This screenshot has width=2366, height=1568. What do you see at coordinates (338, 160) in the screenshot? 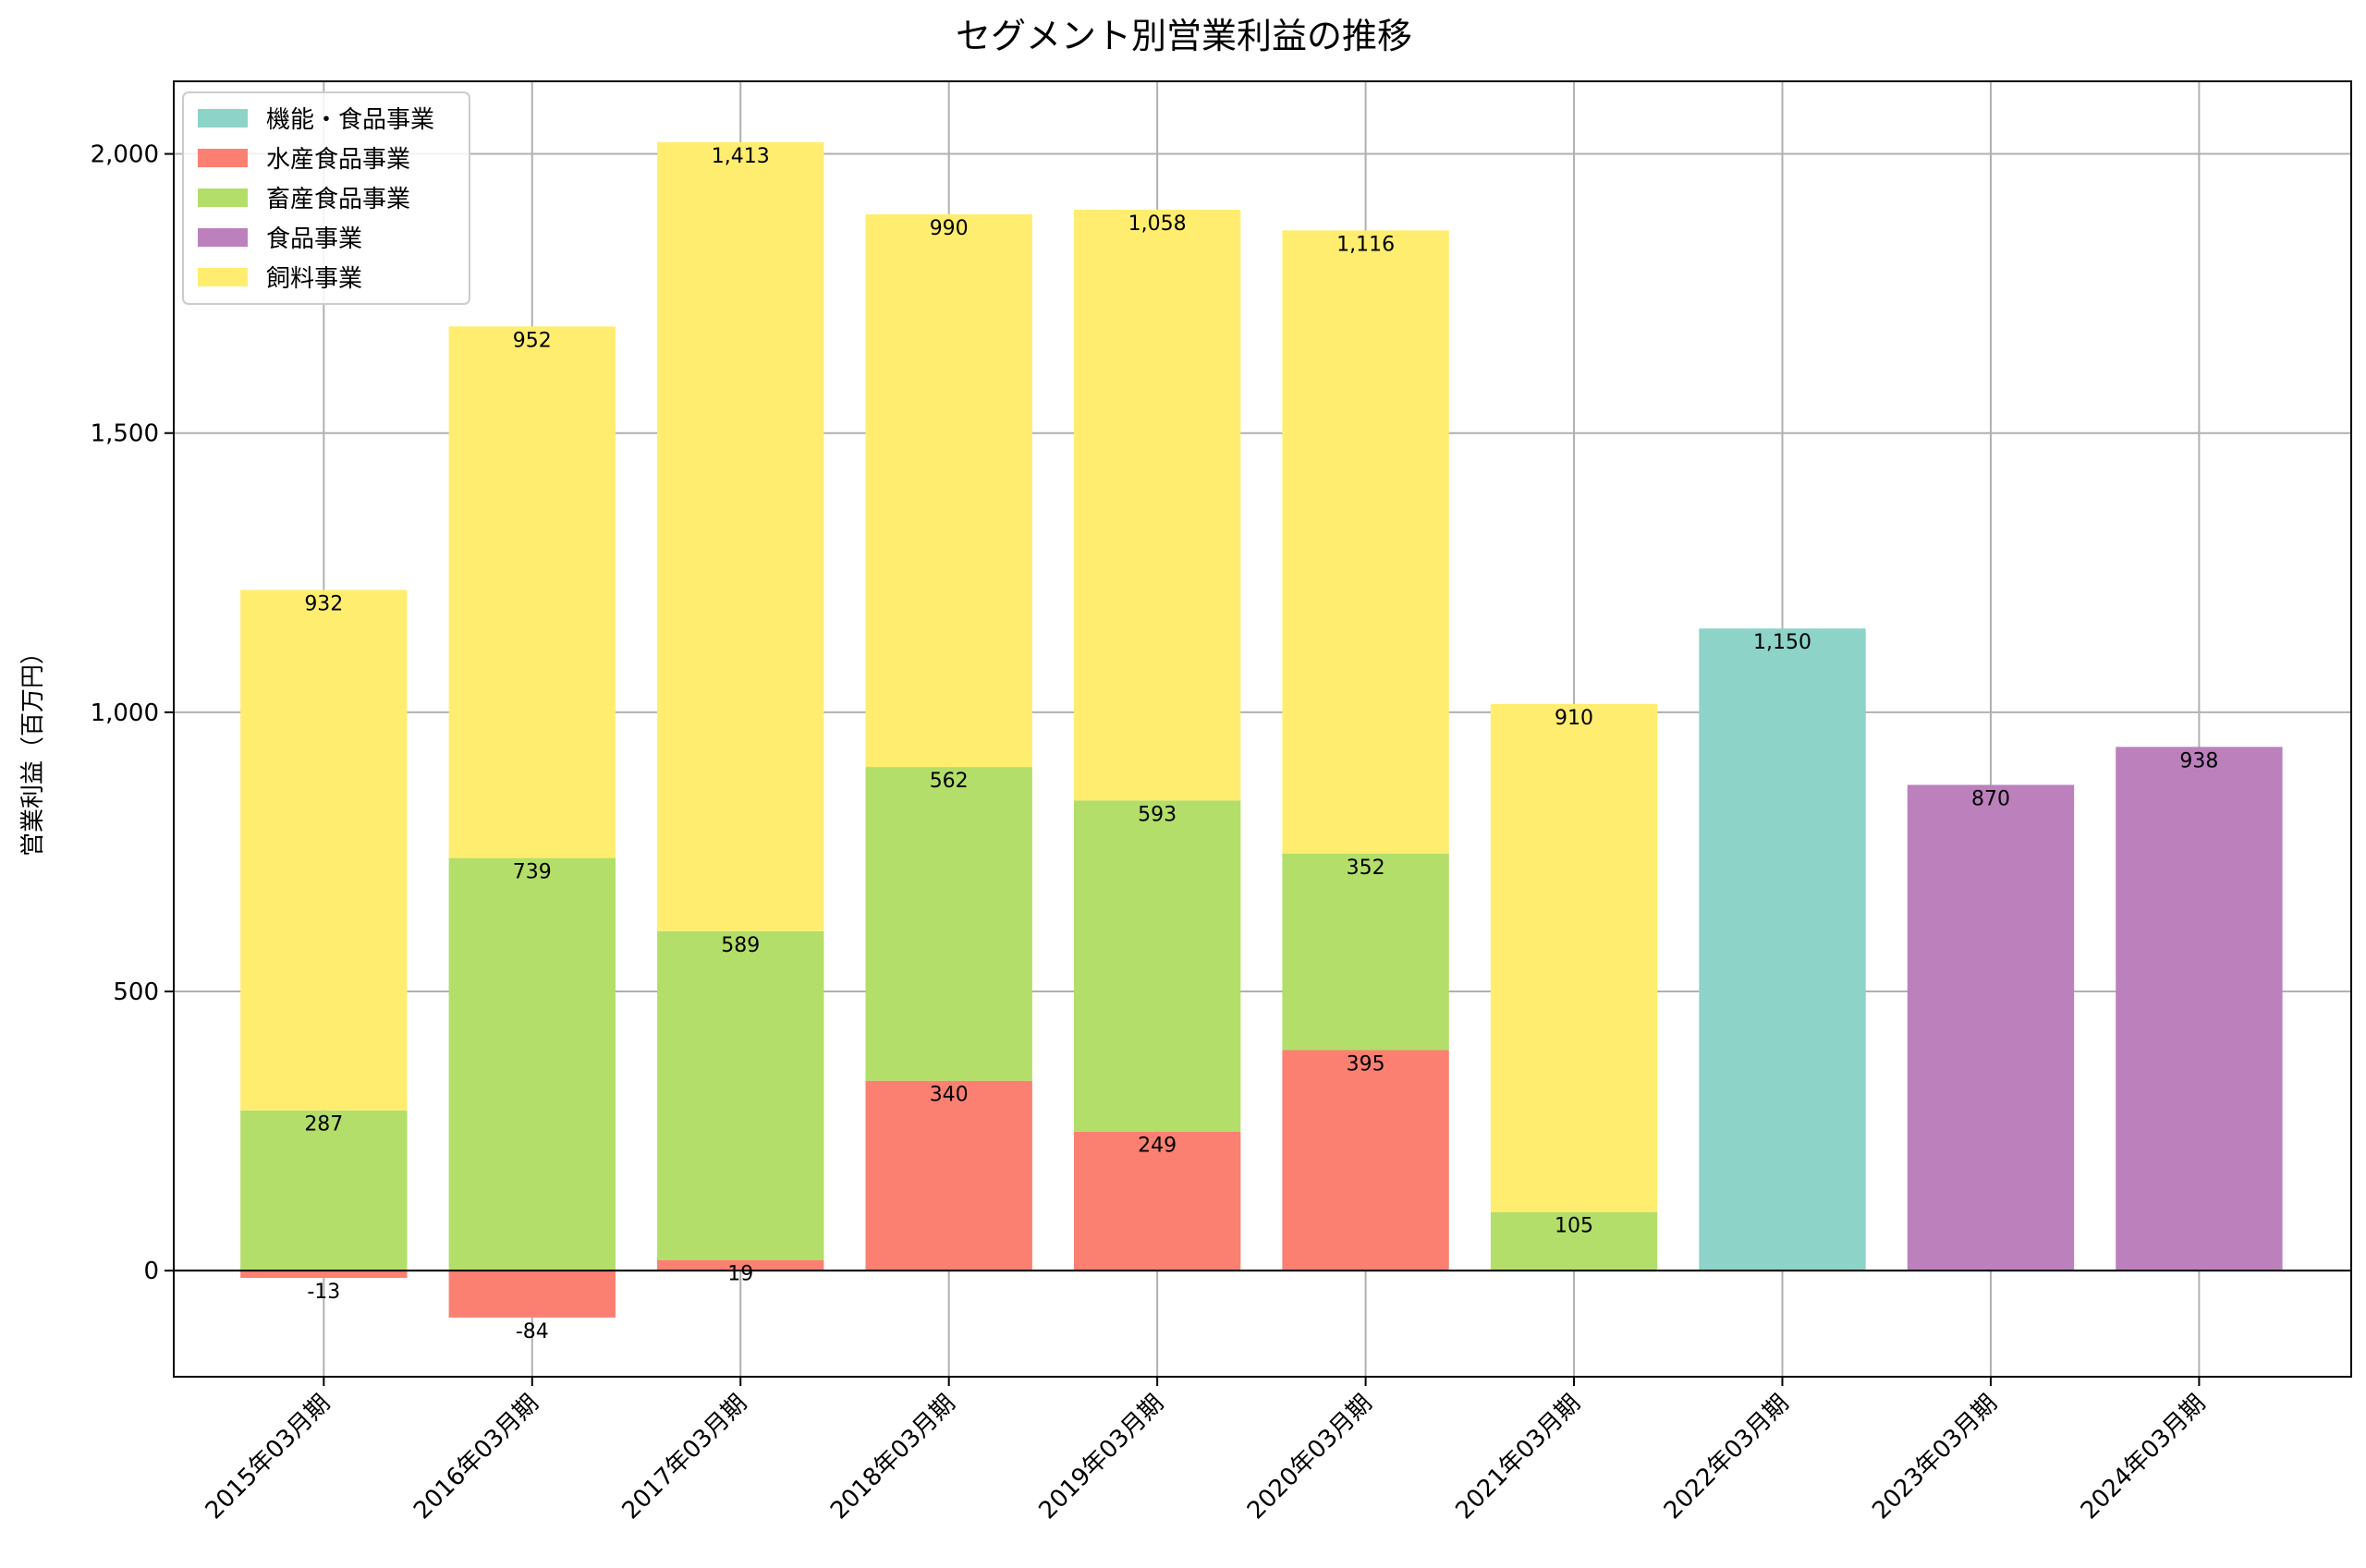
I see `legend-entry: 水産食品事業` at bounding box center [338, 160].